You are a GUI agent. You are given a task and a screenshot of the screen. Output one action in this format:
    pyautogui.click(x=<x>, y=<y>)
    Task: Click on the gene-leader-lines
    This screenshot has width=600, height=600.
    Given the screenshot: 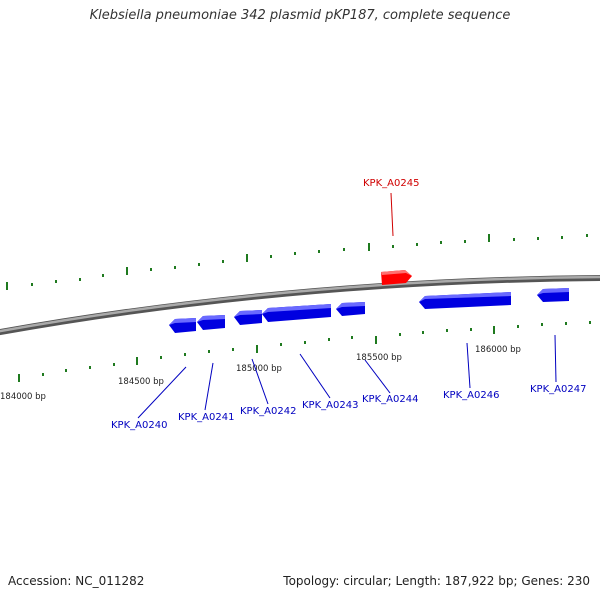 What is the action you would take?
    pyautogui.click(x=347, y=376)
    